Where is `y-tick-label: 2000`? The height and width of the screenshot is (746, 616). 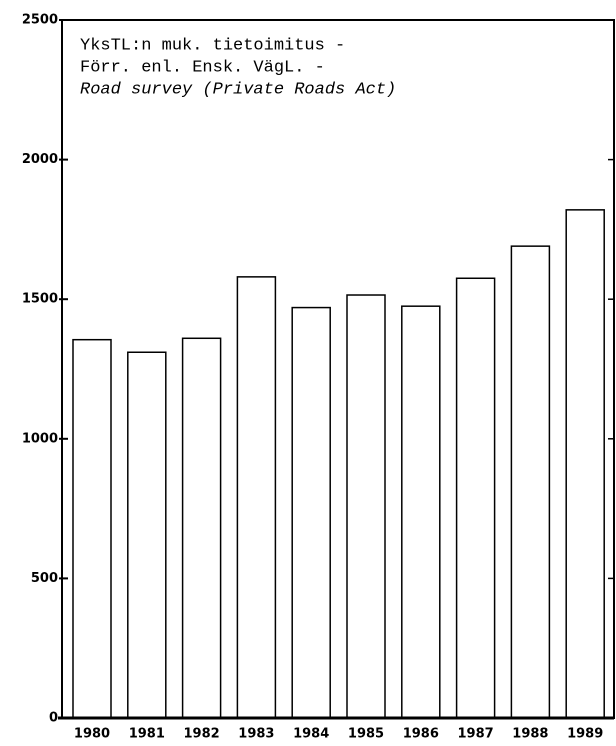
y-tick-label: 2000 is located at coordinates (40, 159).